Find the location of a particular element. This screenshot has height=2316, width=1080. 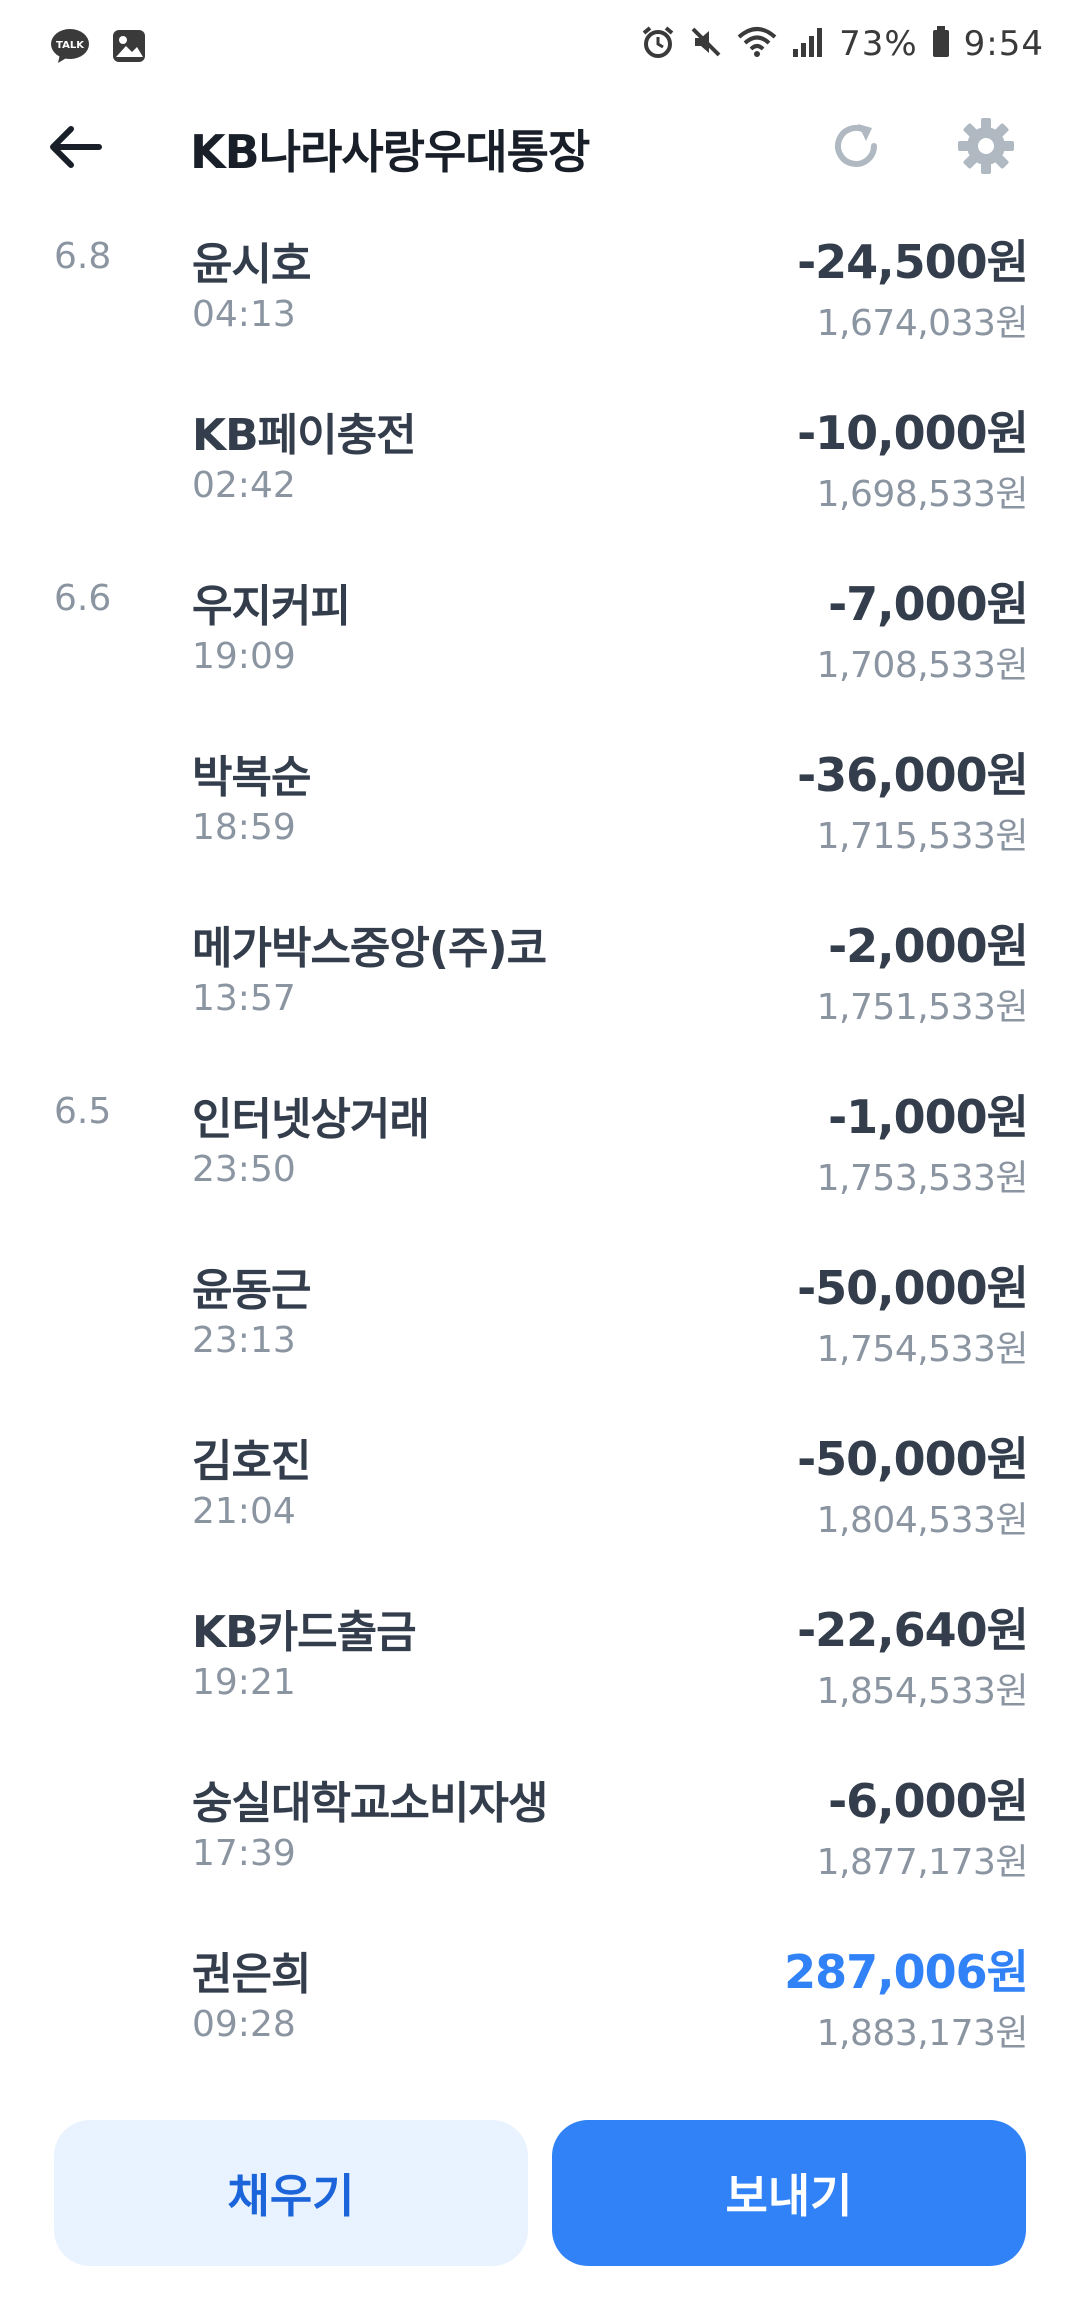

send-button: 보내기 is located at coordinates (789, 2193).